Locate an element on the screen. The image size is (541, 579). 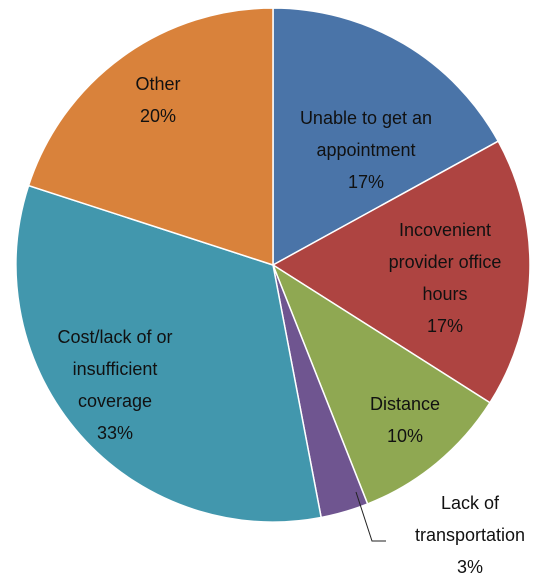
slice-label: Other 20% is located at coordinates (158, 100).